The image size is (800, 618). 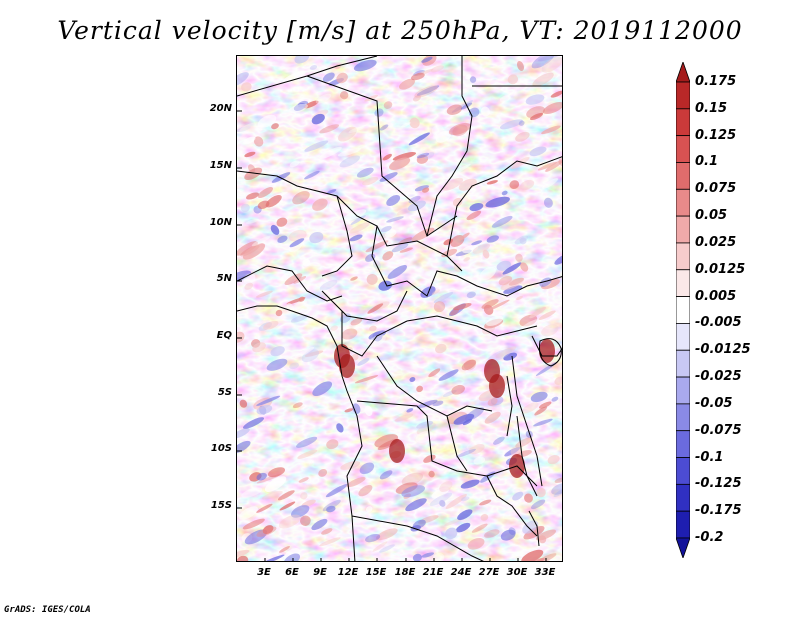 I want to click on colorbar-label: -0.005, so click(x=718, y=323).